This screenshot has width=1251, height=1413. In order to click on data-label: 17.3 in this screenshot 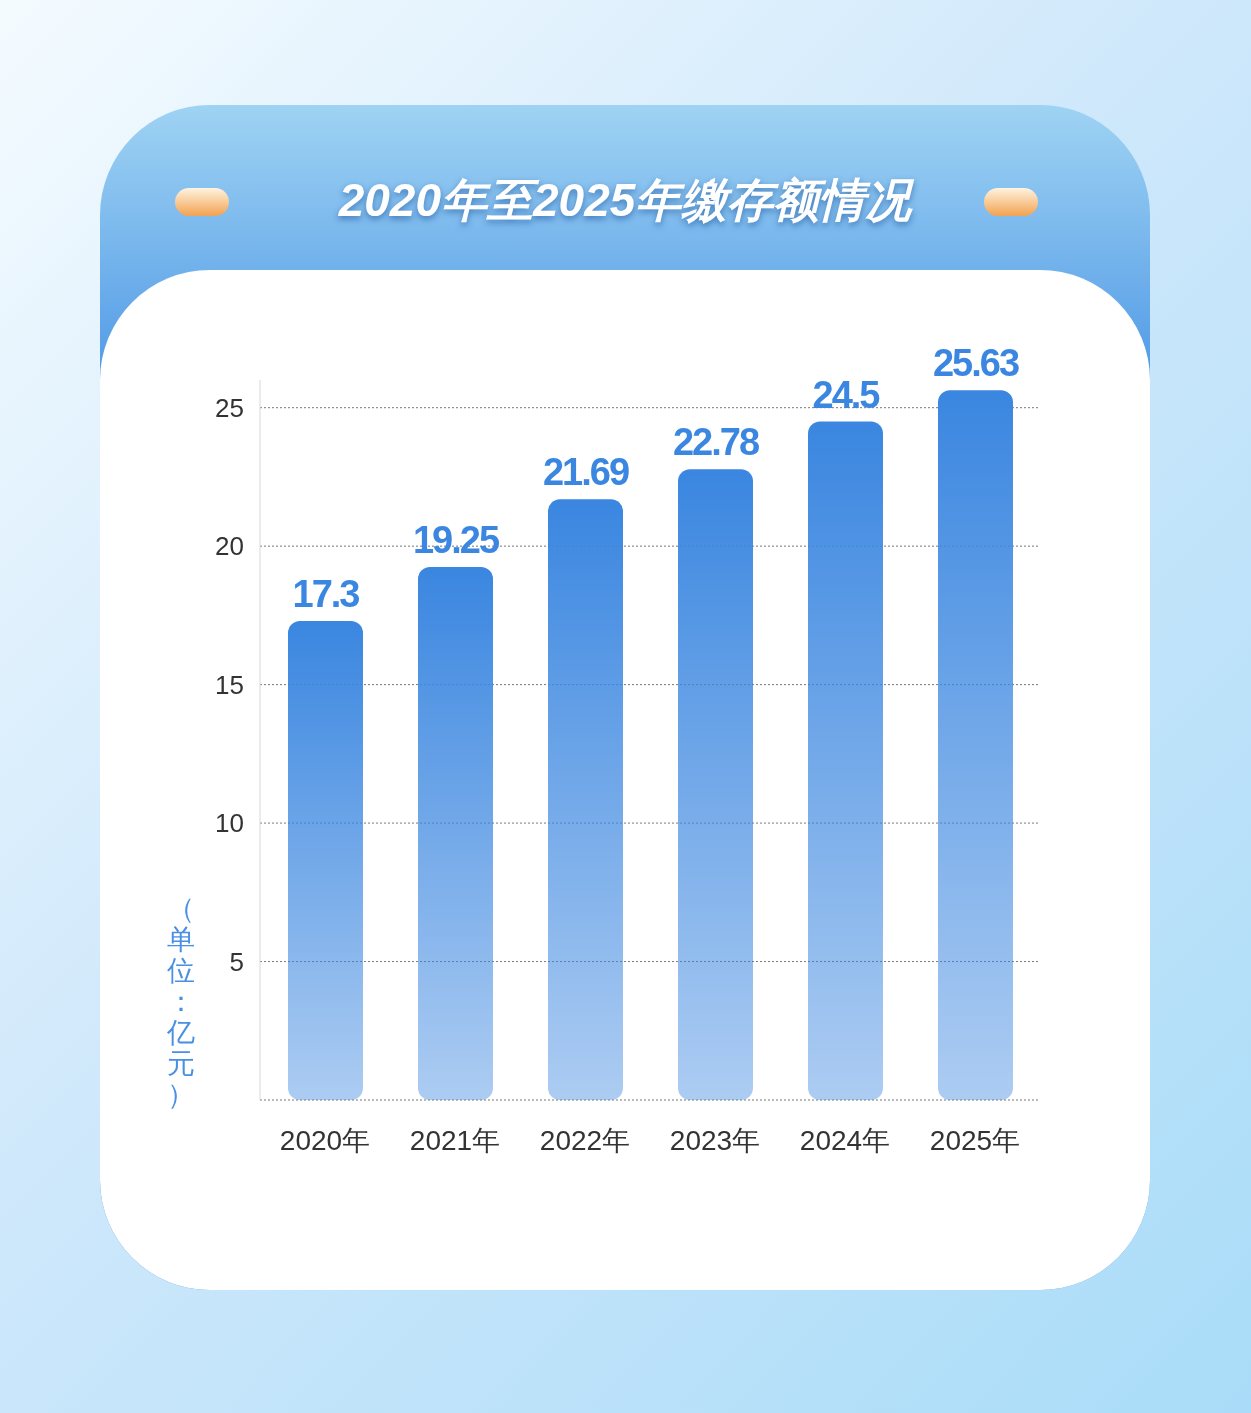, I will do `click(326, 593)`.